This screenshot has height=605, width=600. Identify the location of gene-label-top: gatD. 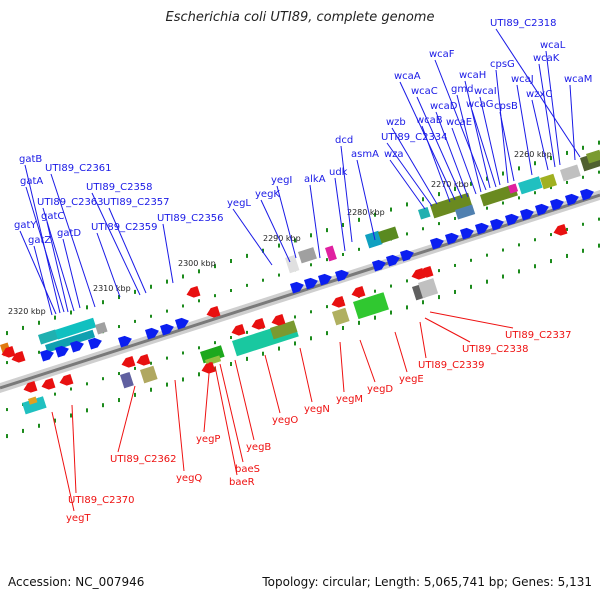
(69, 233).